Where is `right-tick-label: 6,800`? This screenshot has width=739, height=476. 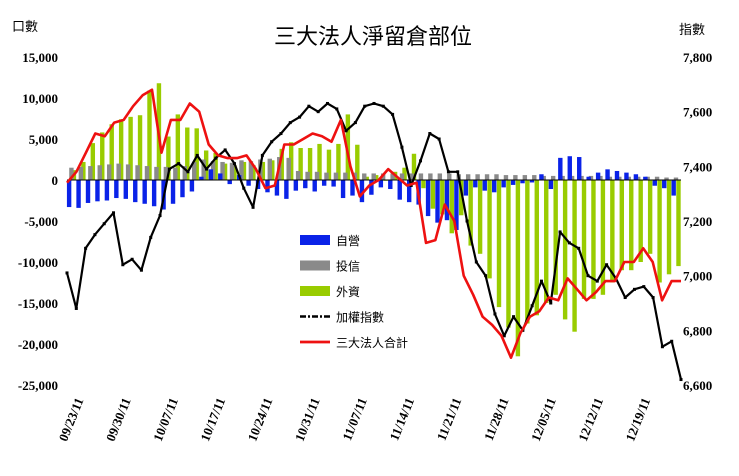 right-tick-label: 6,800 is located at coordinates (697, 330).